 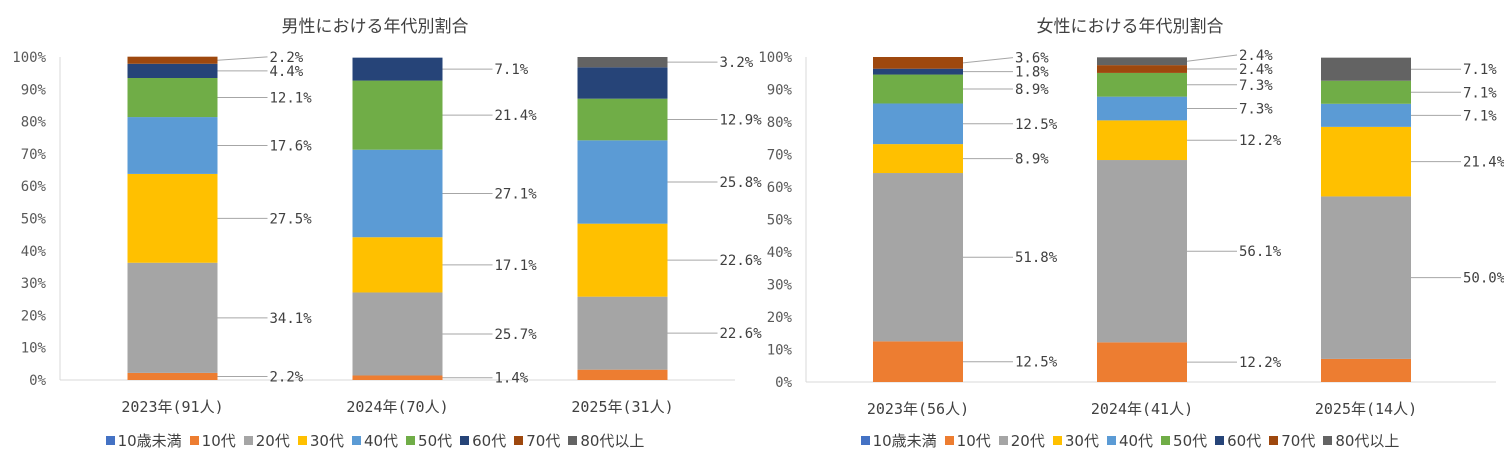 What do you see at coordinates (783, 383) in the screenshot?
I see `y-tick-label: 0%` at bounding box center [783, 383].